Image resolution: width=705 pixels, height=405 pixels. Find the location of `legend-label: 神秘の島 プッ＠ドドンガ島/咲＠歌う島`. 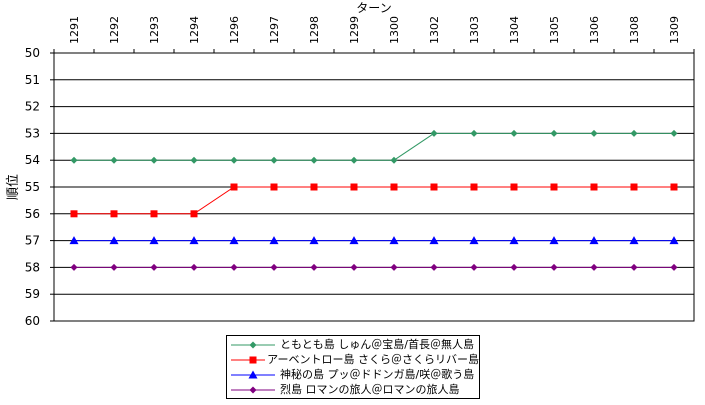

legend-label: 神秘の島 プッ＠ドドンガ島/咲＠歌う島 is located at coordinates (377, 374).